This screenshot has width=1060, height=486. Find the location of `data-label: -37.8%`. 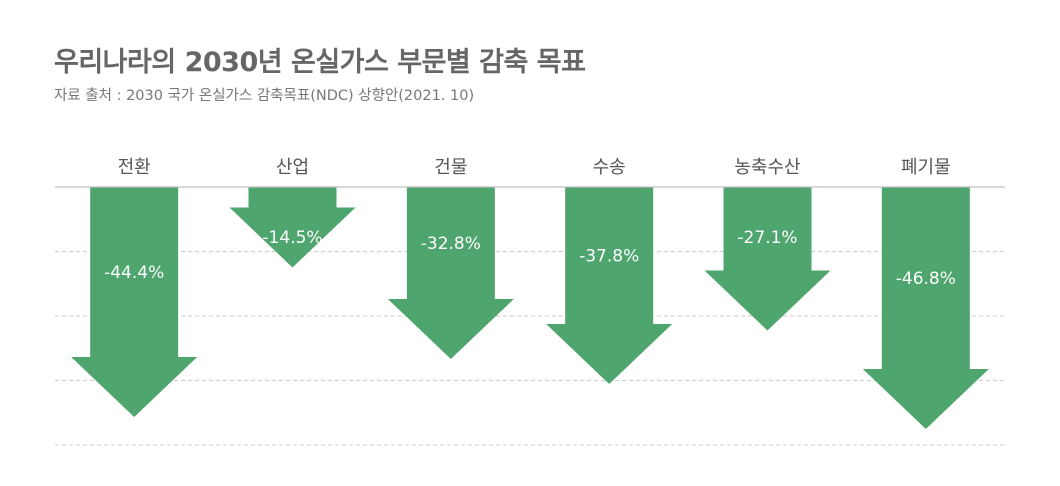

data-label: -37.8% is located at coordinates (609, 257).